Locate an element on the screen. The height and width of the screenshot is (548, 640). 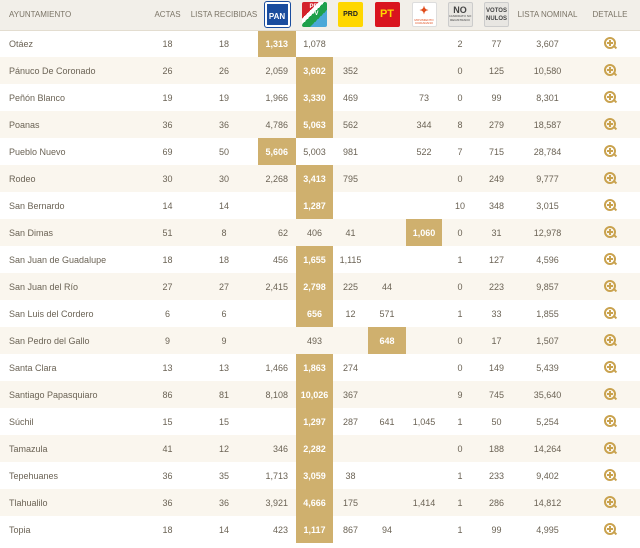
cell-mc: 1,060 is located at coordinates (424, 232).